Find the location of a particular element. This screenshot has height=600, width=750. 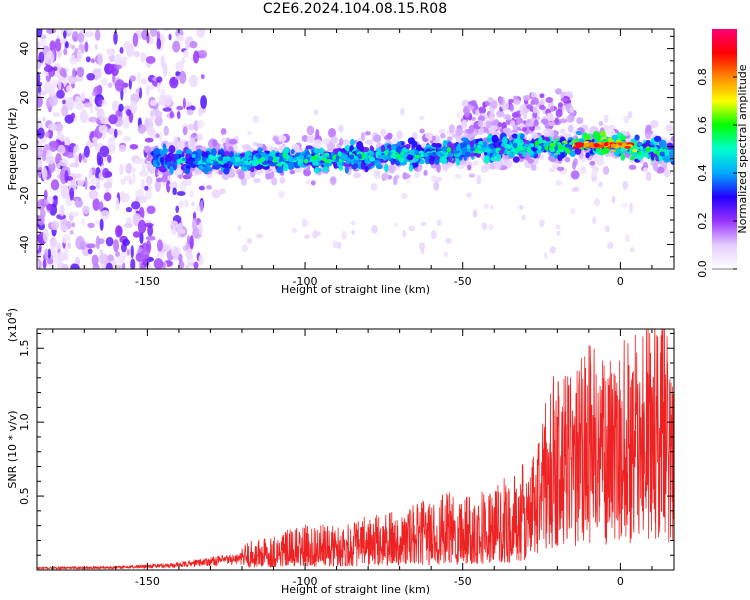

y-tick-label: -20 is located at coordinates (24, 196).